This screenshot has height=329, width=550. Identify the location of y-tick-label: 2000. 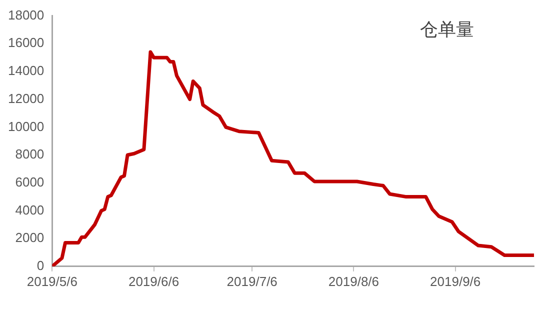
(29, 238).